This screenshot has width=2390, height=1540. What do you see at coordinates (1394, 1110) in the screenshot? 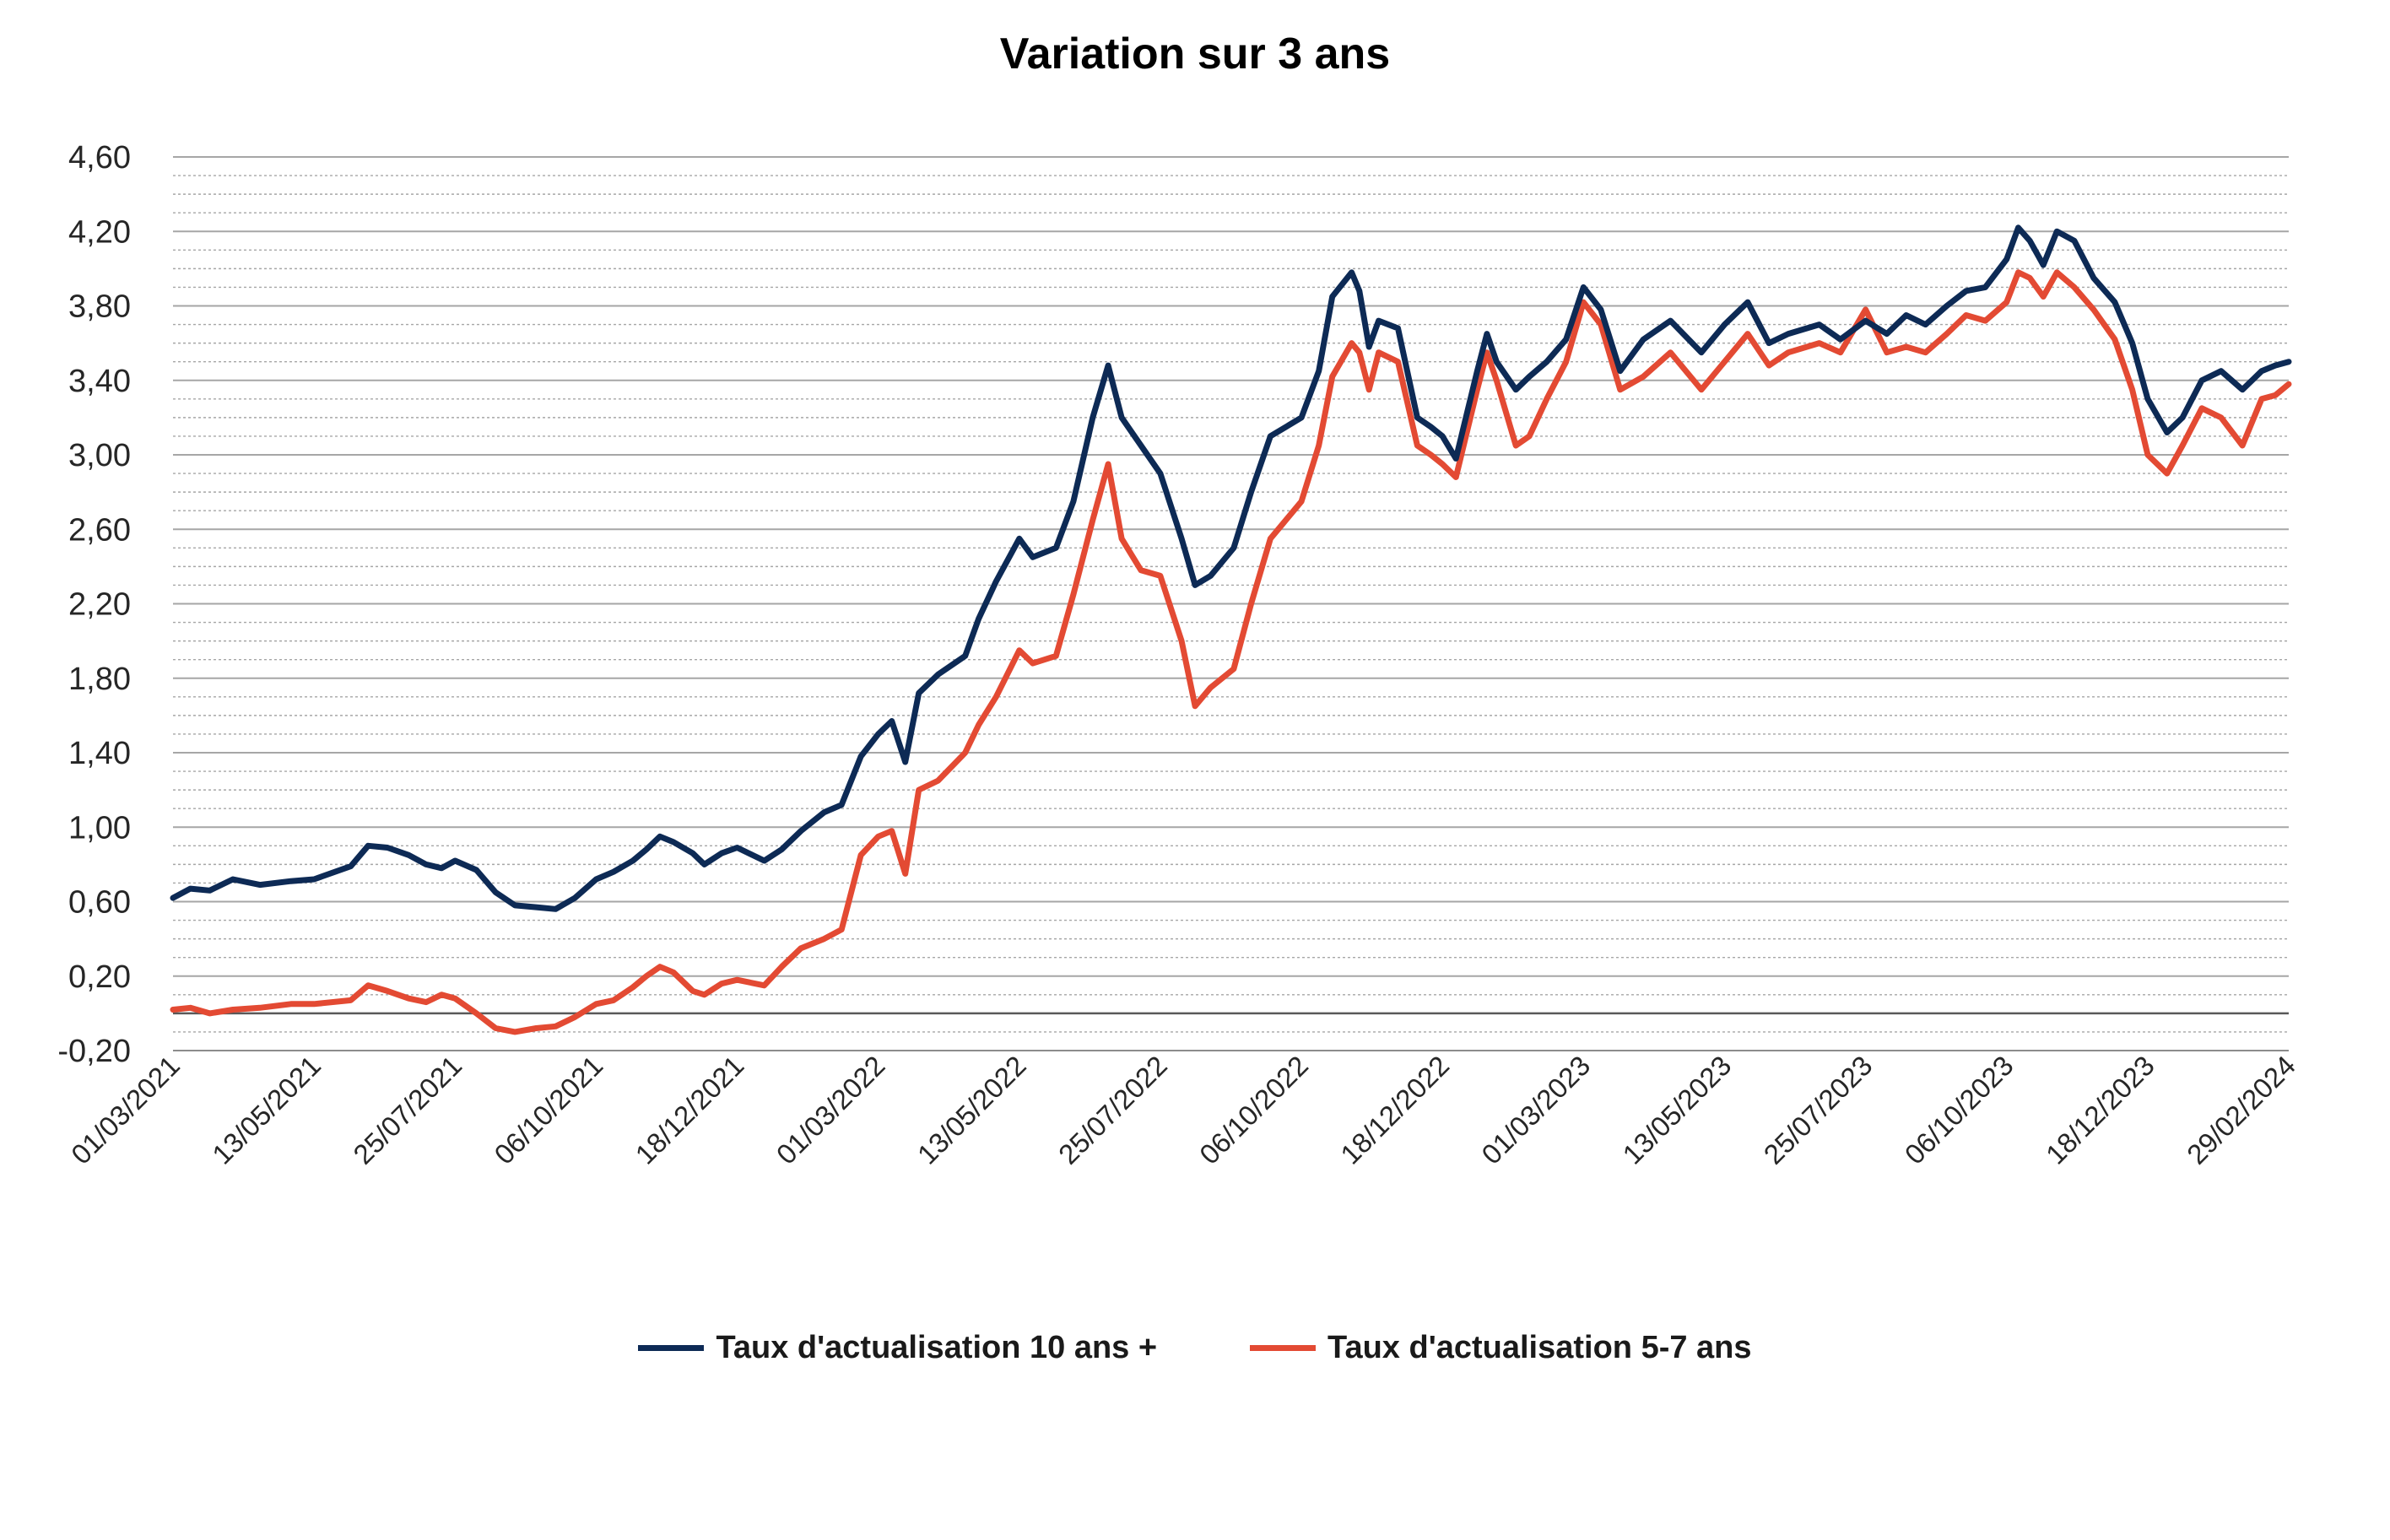
I see `x-tick-label: 18/12/2022` at bounding box center [1394, 1110].